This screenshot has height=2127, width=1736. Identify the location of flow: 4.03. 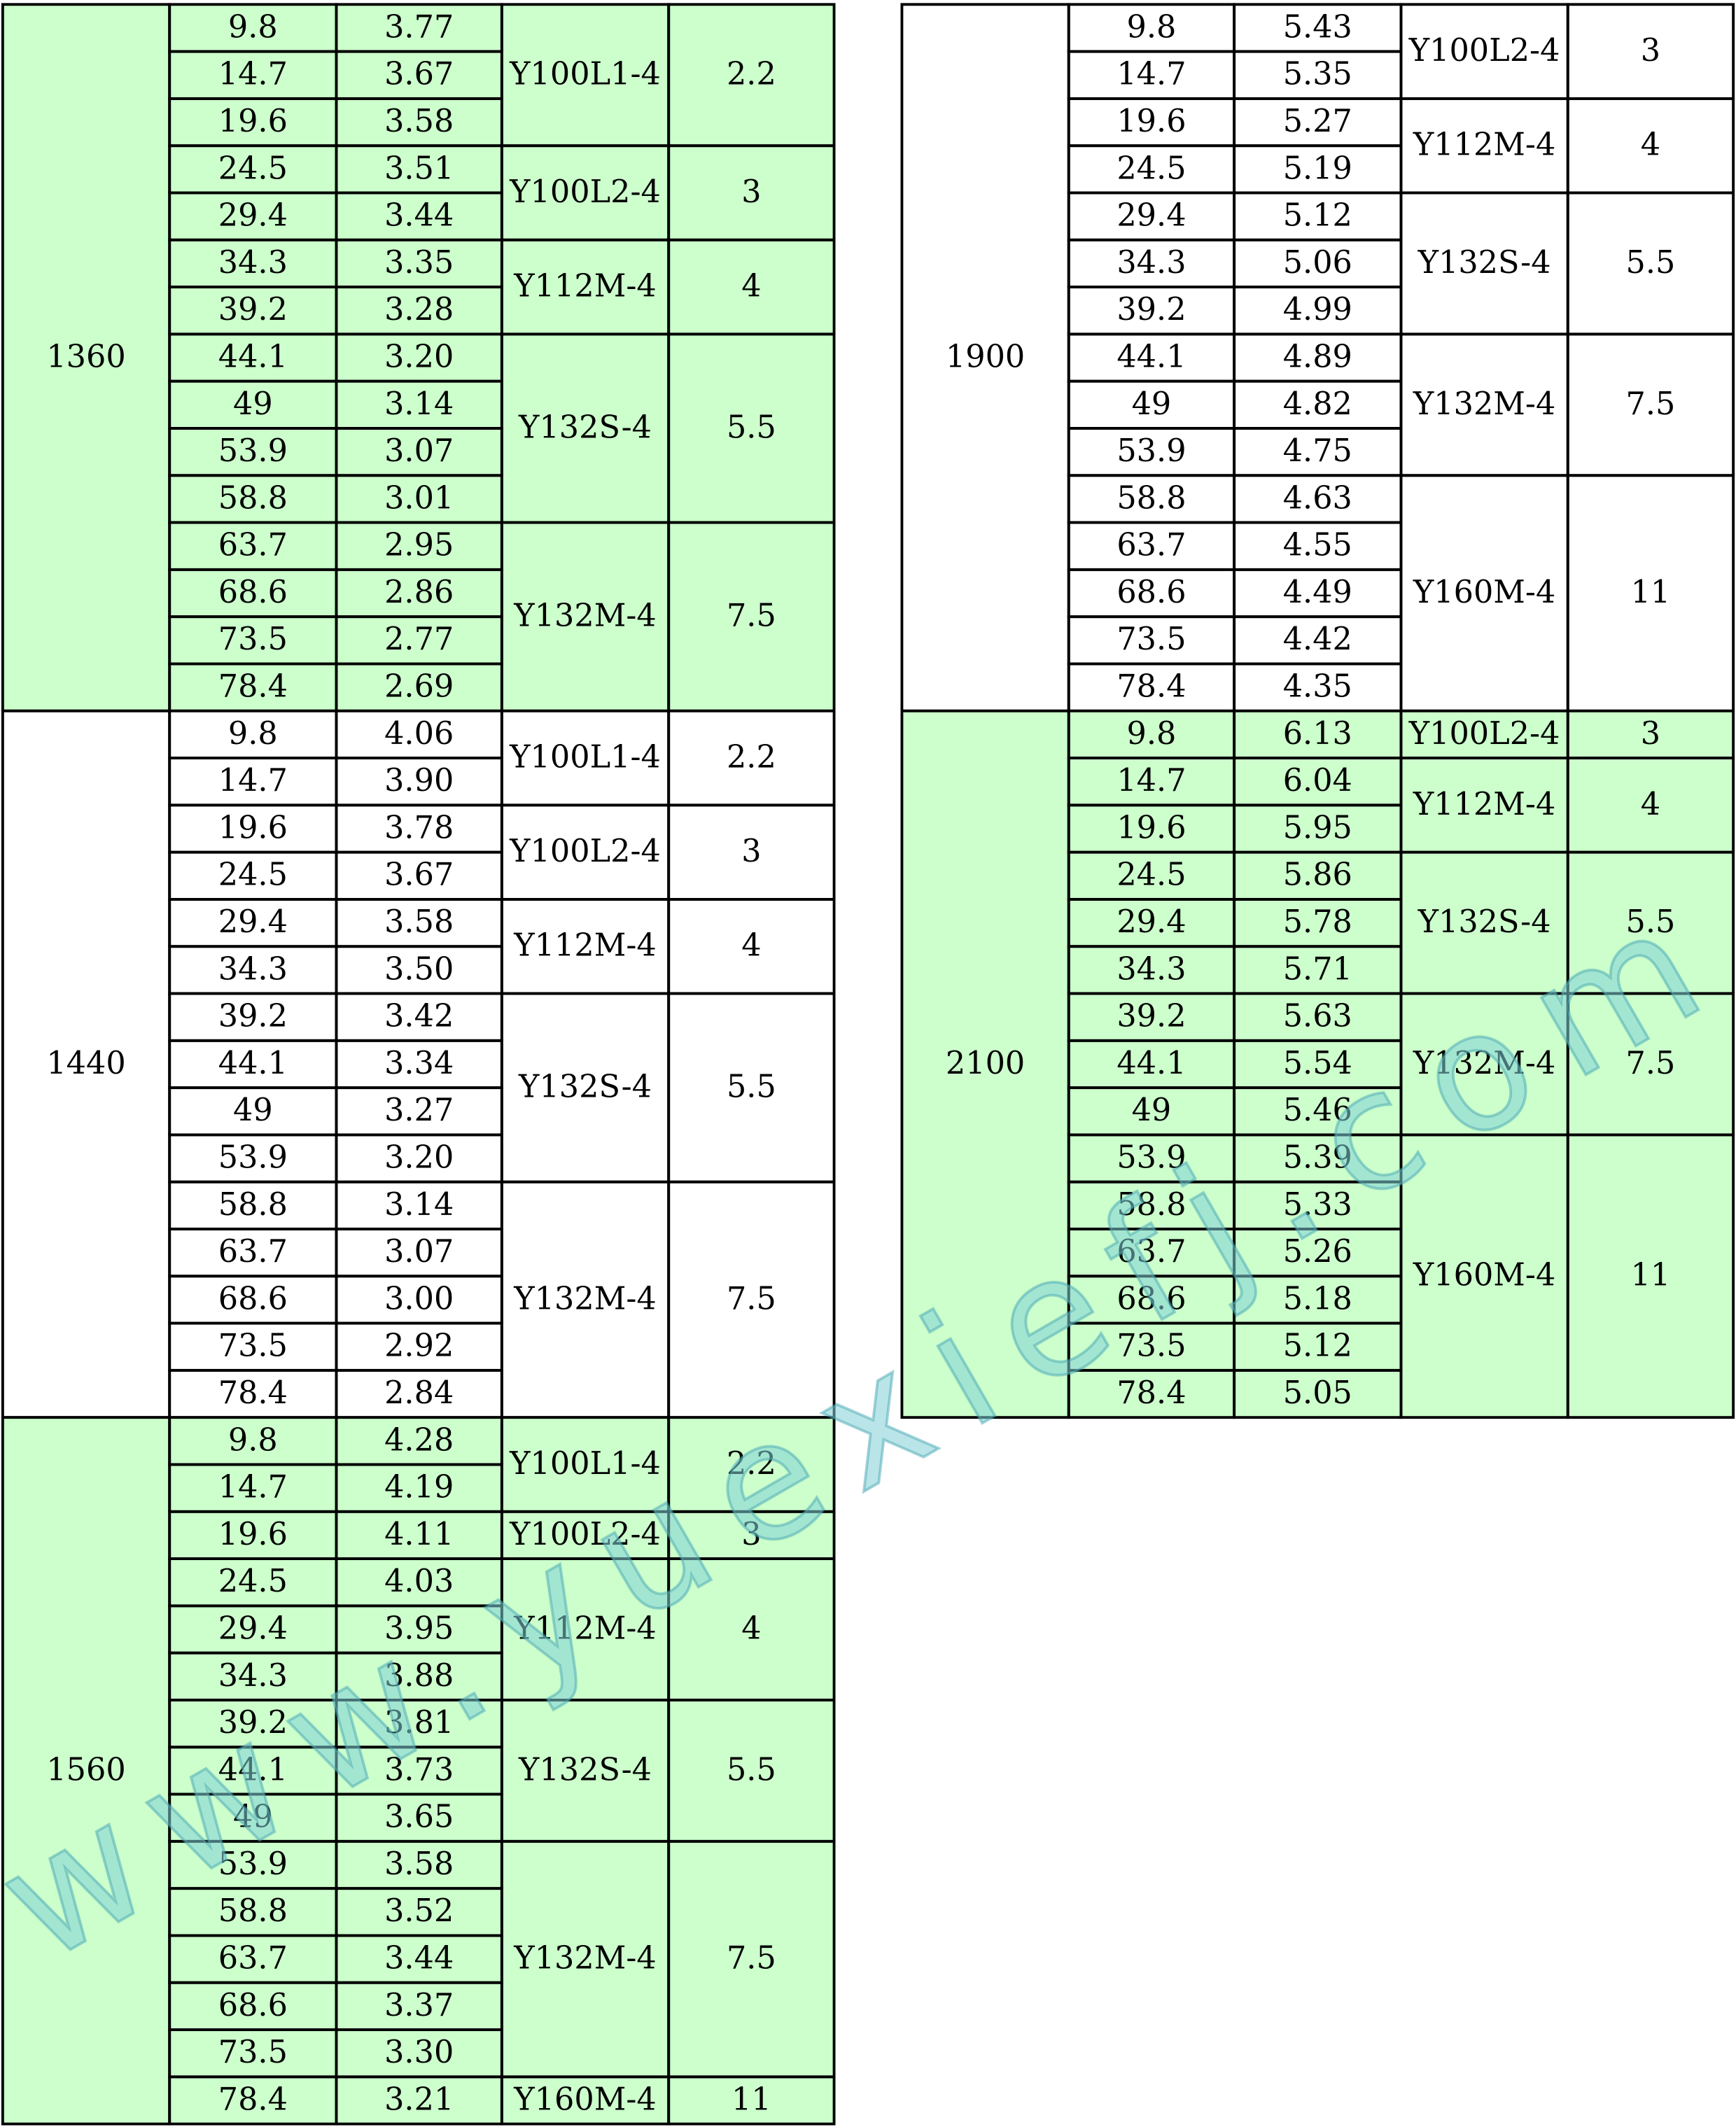
(419, 1581).